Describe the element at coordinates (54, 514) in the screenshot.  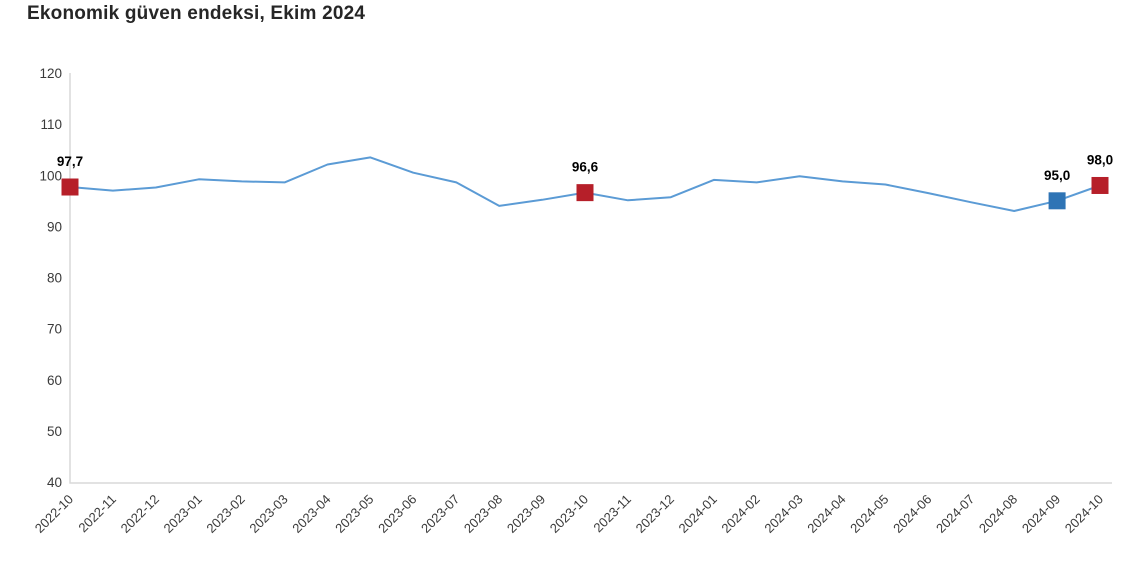
I see `x-tick-label: 2022-10` at that location.